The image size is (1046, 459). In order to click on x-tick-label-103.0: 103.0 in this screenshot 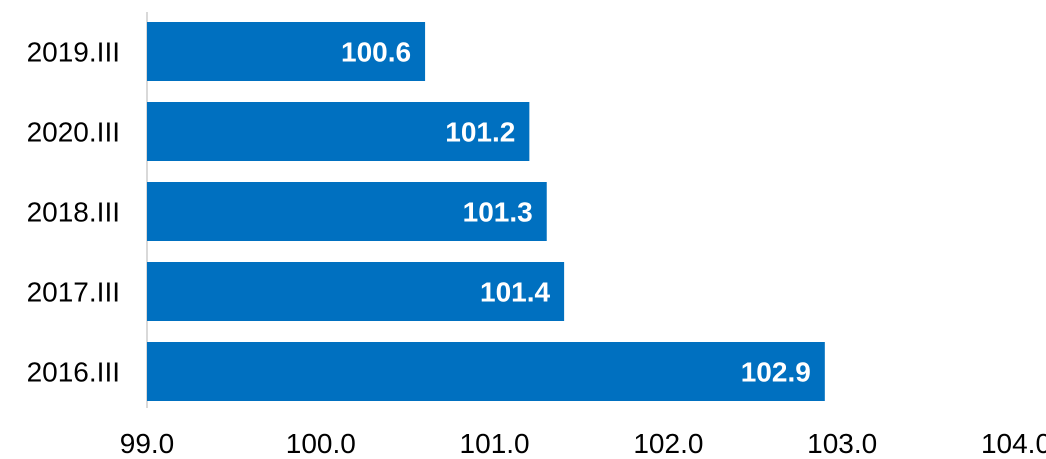, I will do `click(842, 443)`.